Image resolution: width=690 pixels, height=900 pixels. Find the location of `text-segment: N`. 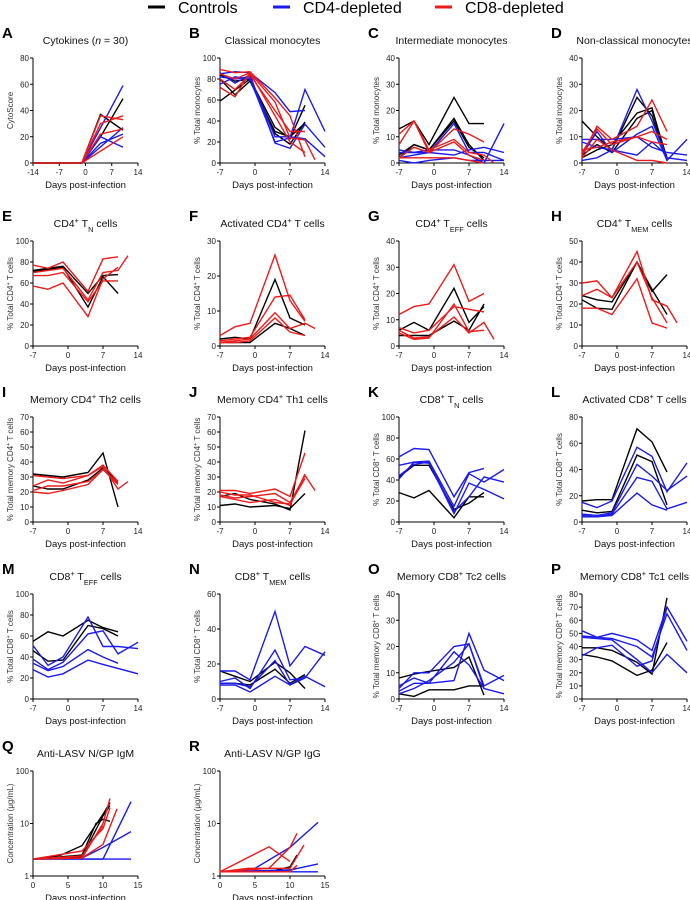

text-segment: N is located at coordinates (90, 229).